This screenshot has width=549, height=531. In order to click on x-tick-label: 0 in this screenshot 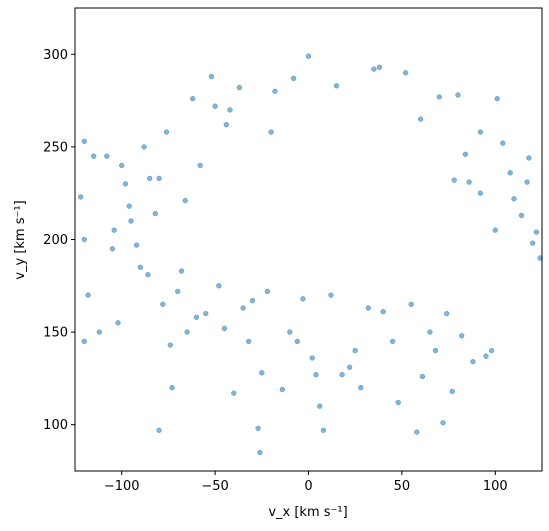, I will do `click(308, 486)`.